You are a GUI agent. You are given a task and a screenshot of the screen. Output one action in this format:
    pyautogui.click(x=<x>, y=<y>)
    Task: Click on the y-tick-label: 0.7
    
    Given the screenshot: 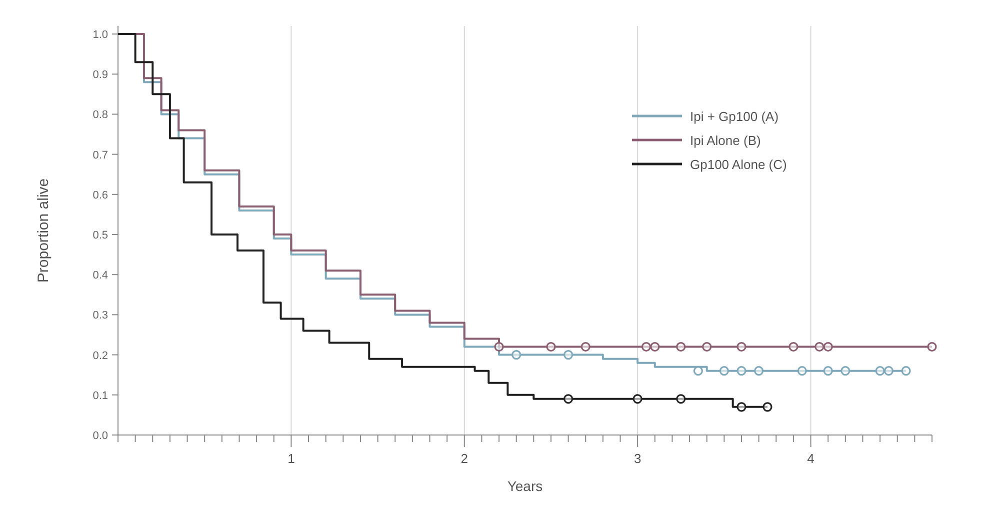 What is the action you would take?
    pyautogui.click(x=100, y=155)
    